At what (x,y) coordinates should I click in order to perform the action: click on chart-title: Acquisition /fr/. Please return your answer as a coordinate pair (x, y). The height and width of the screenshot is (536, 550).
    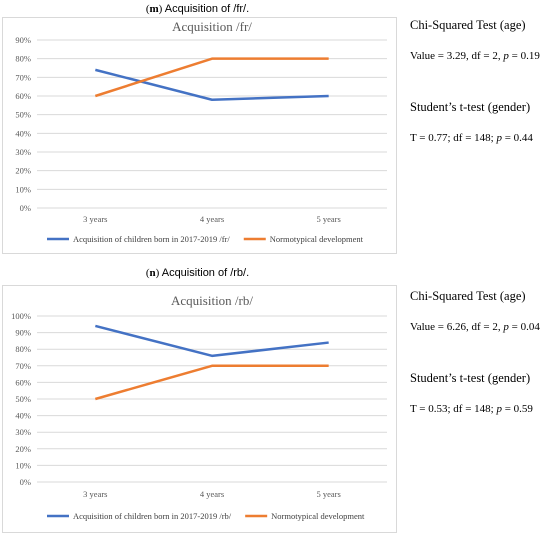
    Looking at the image, I should click on (212, 26).